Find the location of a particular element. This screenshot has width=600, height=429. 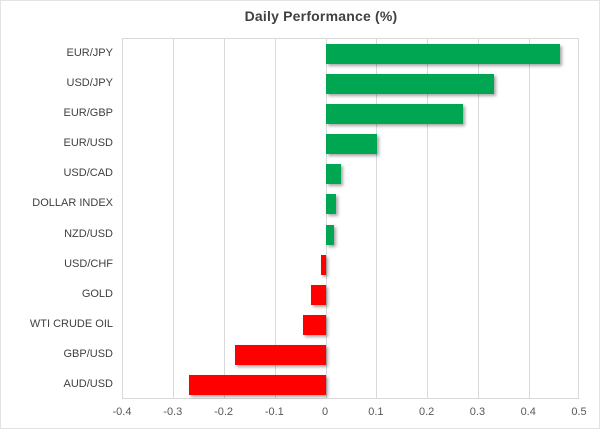

category-label-nzd-usd: NZD/USD is located at coordinates (88, 233).